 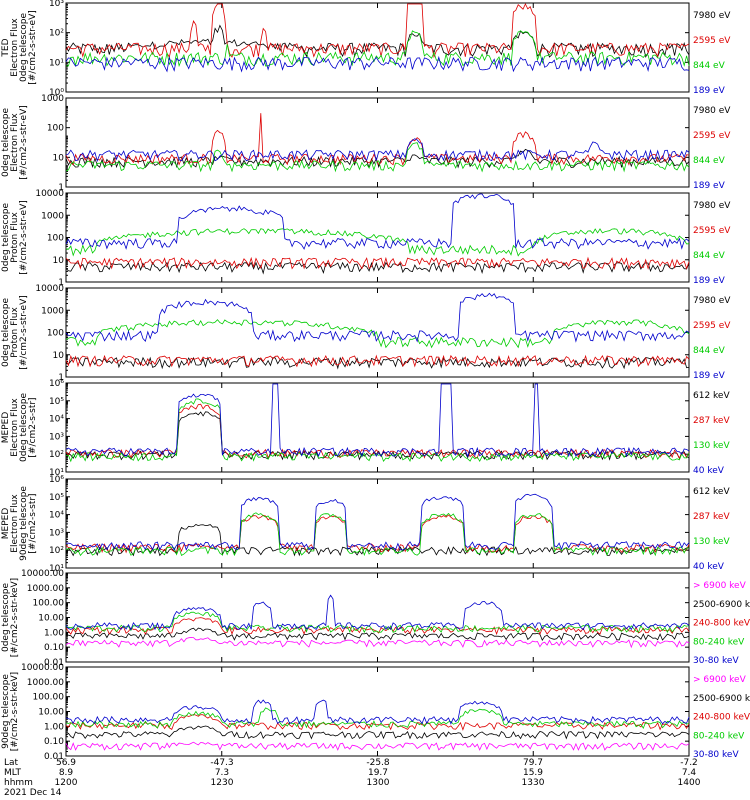 What do you see at coordinates (54, 663) in the screenshot?
I see `y-tick-label: 0.01` at bounding box center [54, 663].